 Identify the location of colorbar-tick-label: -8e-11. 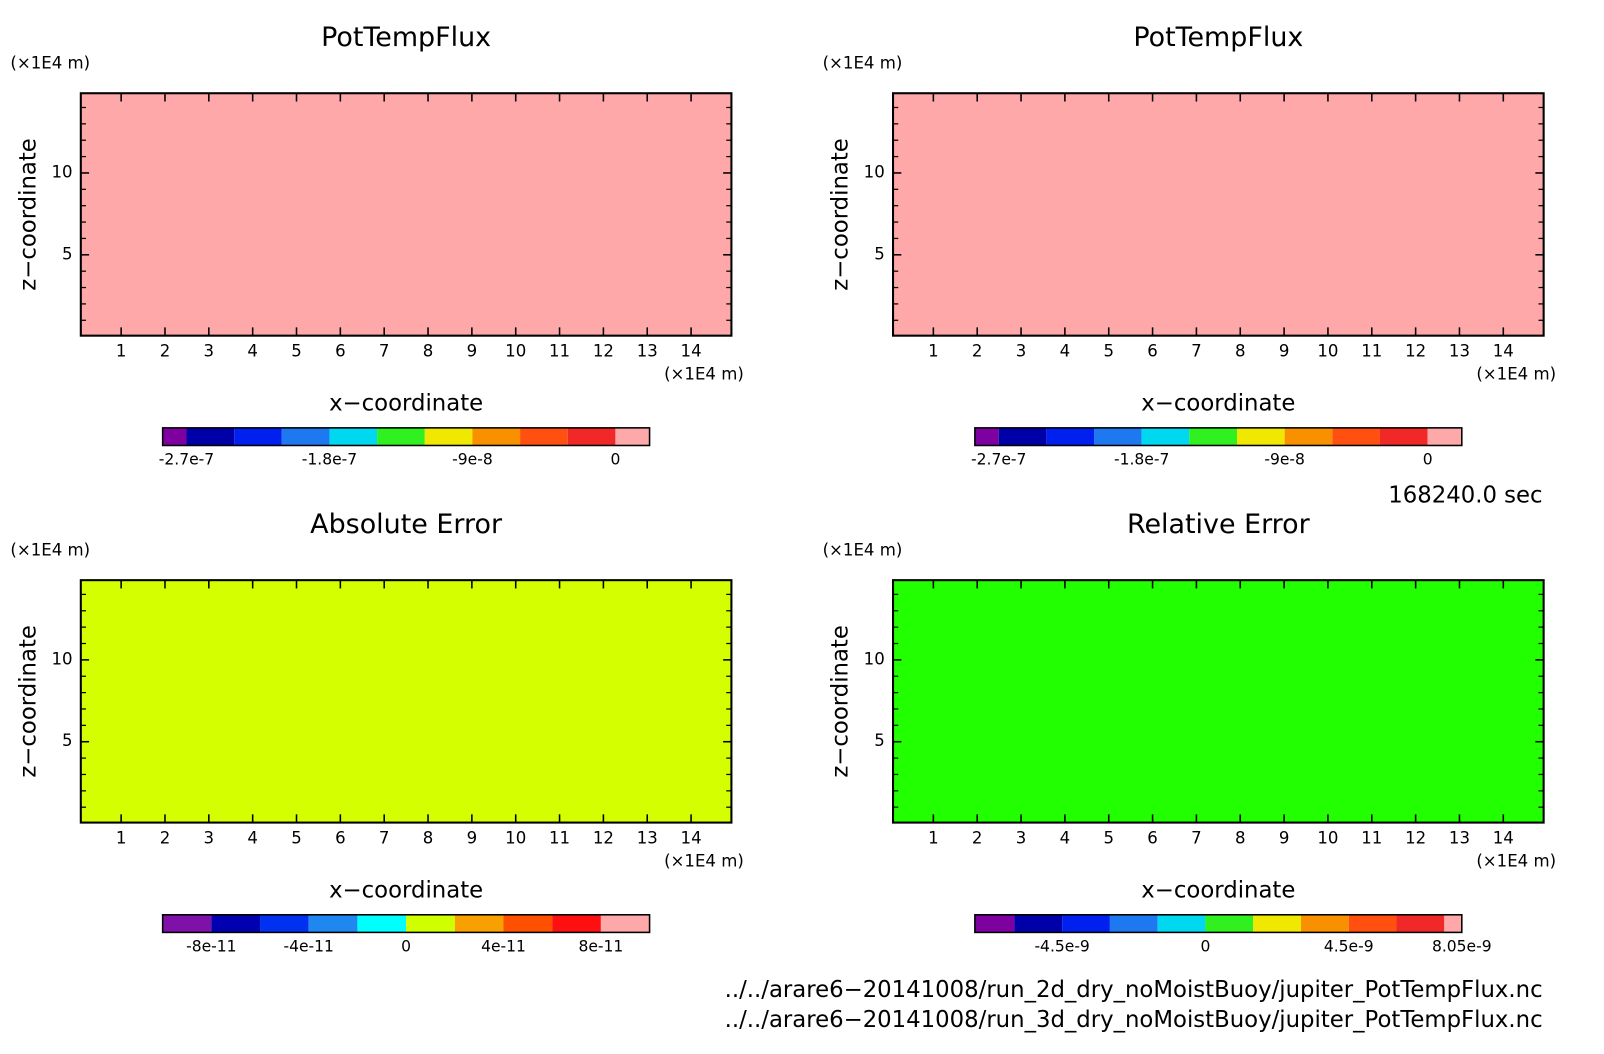
(211, 946).